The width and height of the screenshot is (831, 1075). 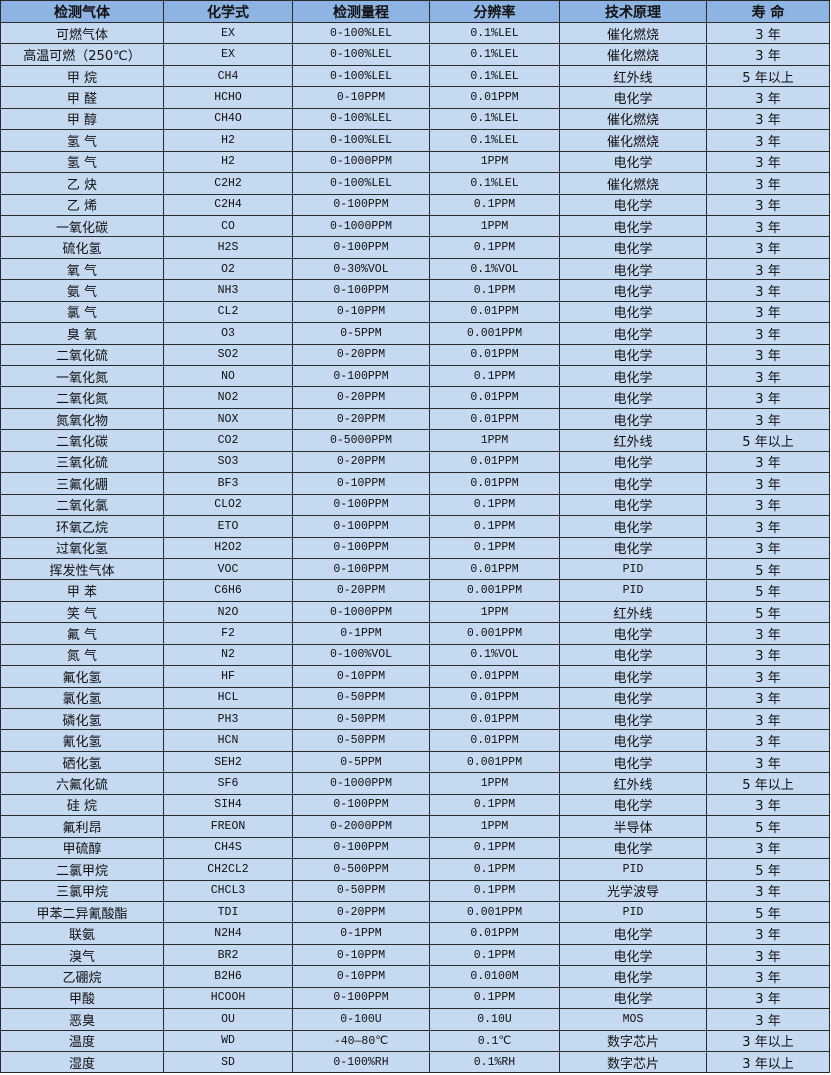 I want to click on table-row: 硅 烷 SIH4 0-100PPM 0.1PPM 电化学 3 年, so click(x=415, y=805).